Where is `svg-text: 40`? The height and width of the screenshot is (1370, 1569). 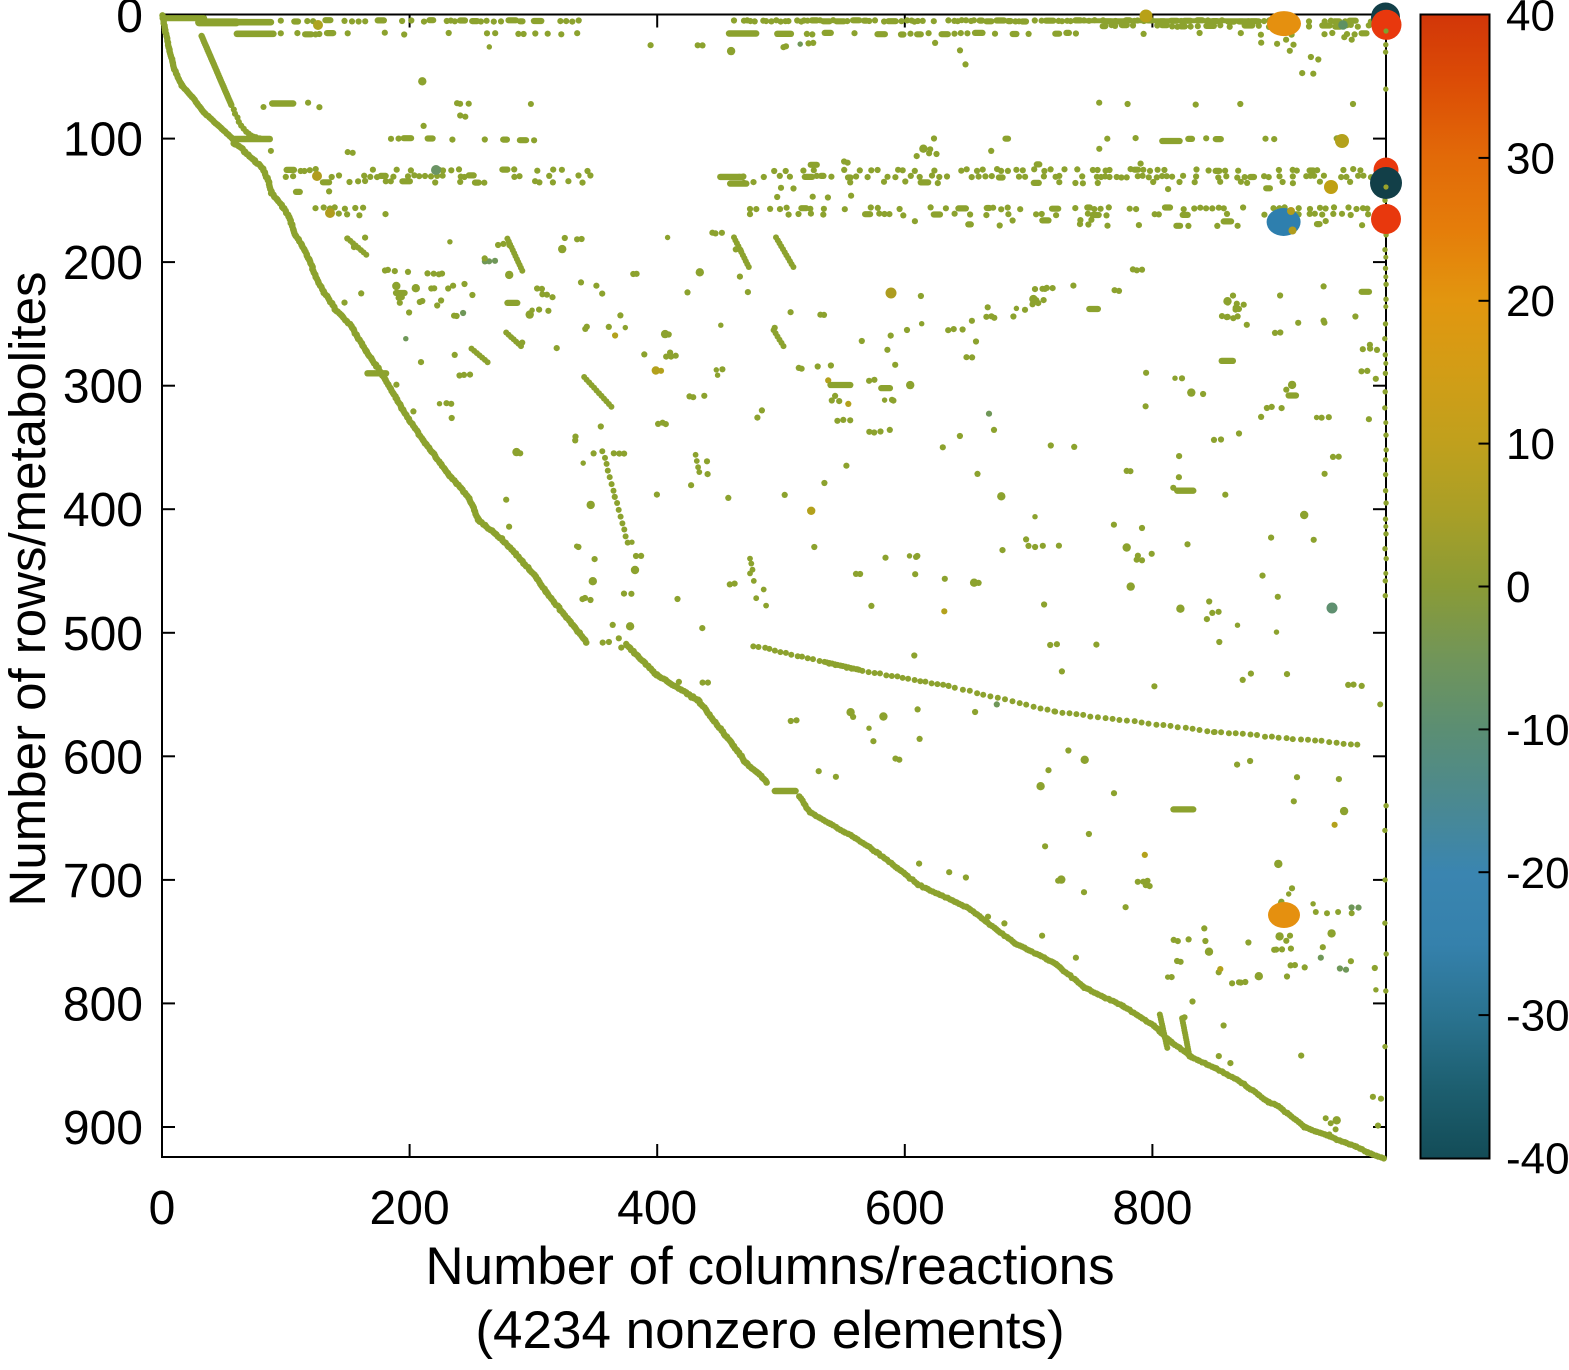
svg-text: 40 is located at coordinates (1530, 20).